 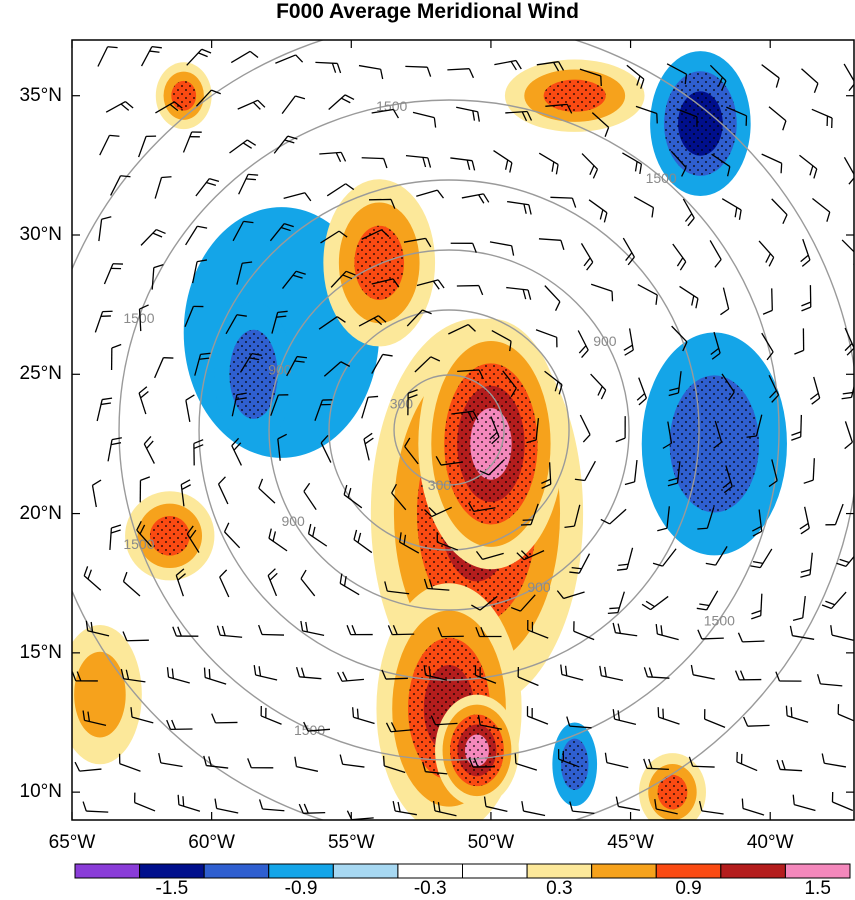 I want to click on y-tick-label: 35°N, so click(x=40, y=95).